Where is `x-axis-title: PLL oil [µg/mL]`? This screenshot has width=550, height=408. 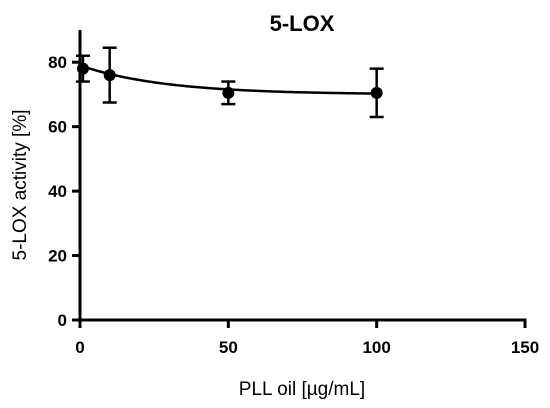 x-axis-title: PLL oil [µg/mL] is located at coordinates (302, 389).